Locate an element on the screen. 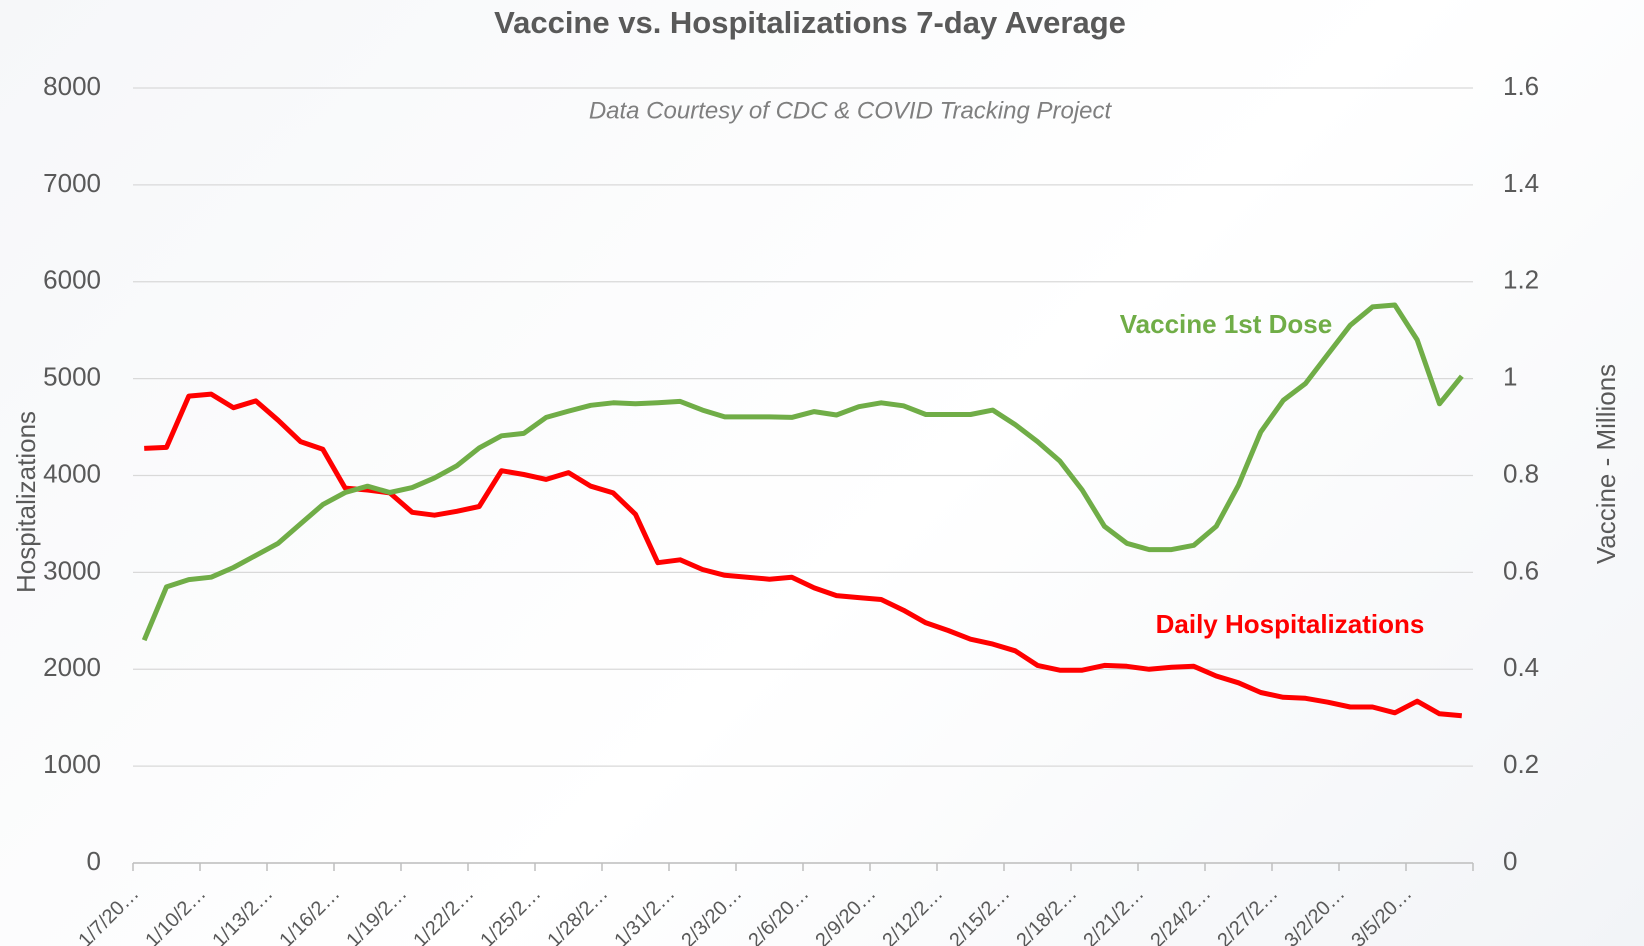 This screenshot has height=946, width=1644. y-tick-label: 5000 is located at coordinates (72, 377).